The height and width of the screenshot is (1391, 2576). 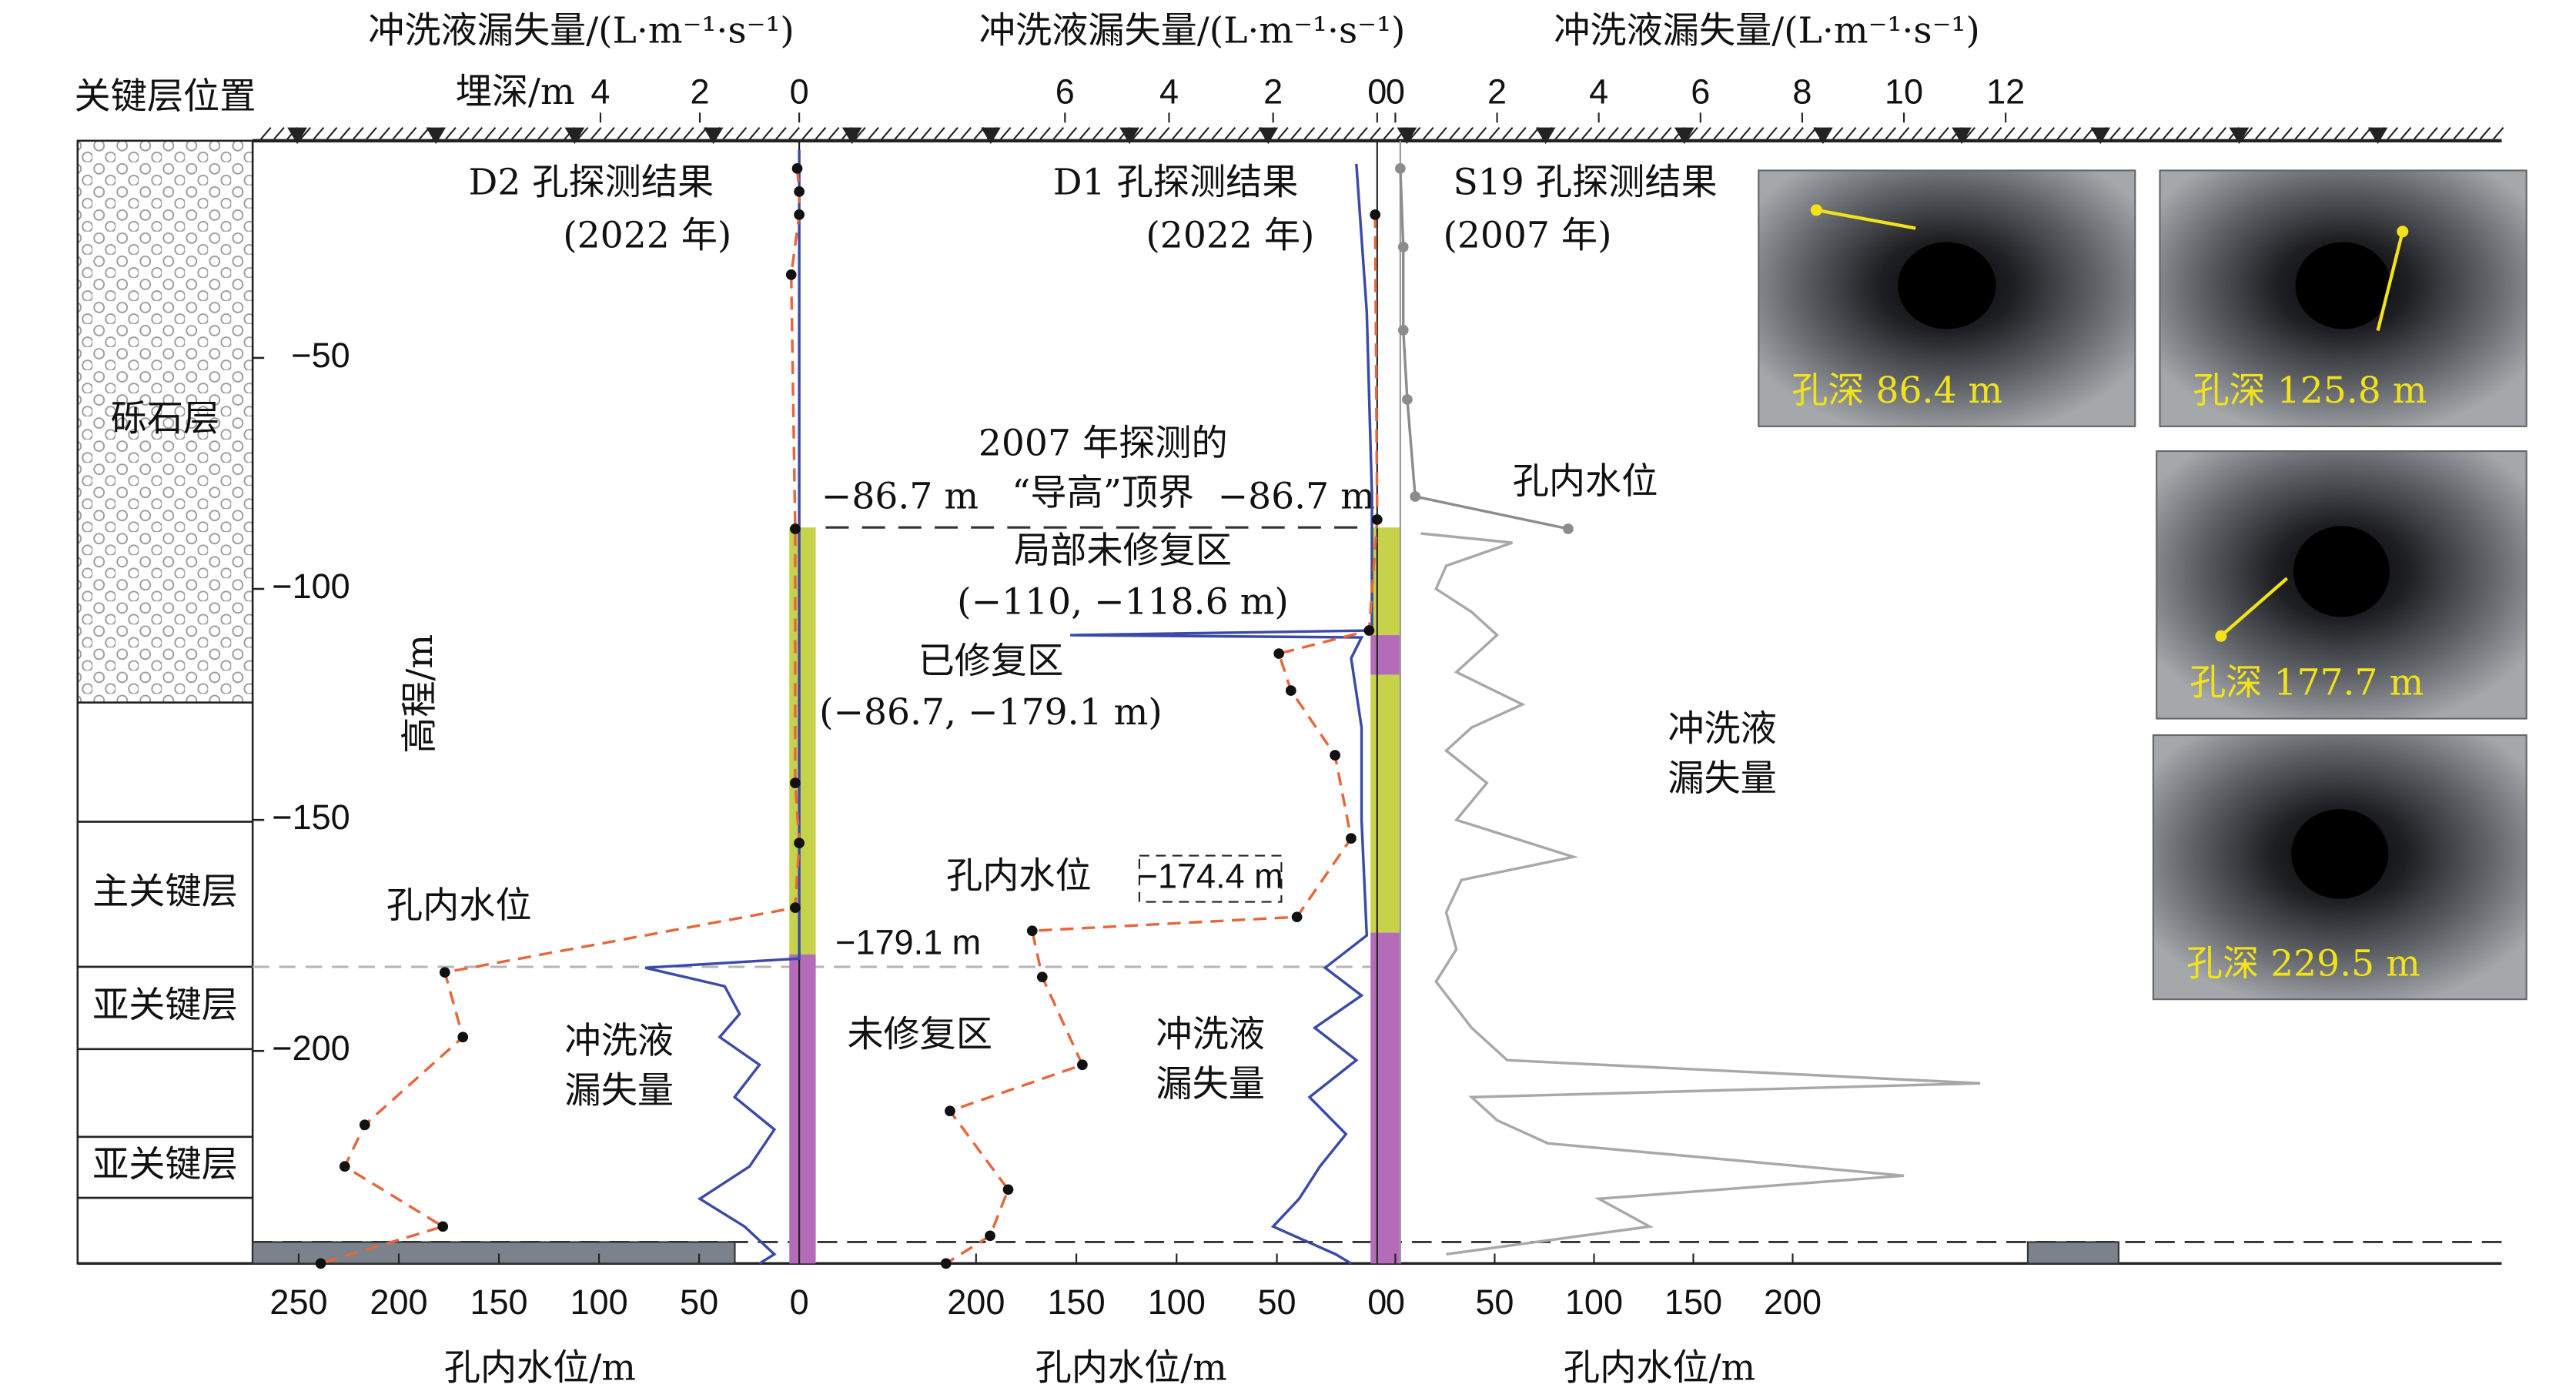 I want to click on label-box, so click(x=1211, y=879).